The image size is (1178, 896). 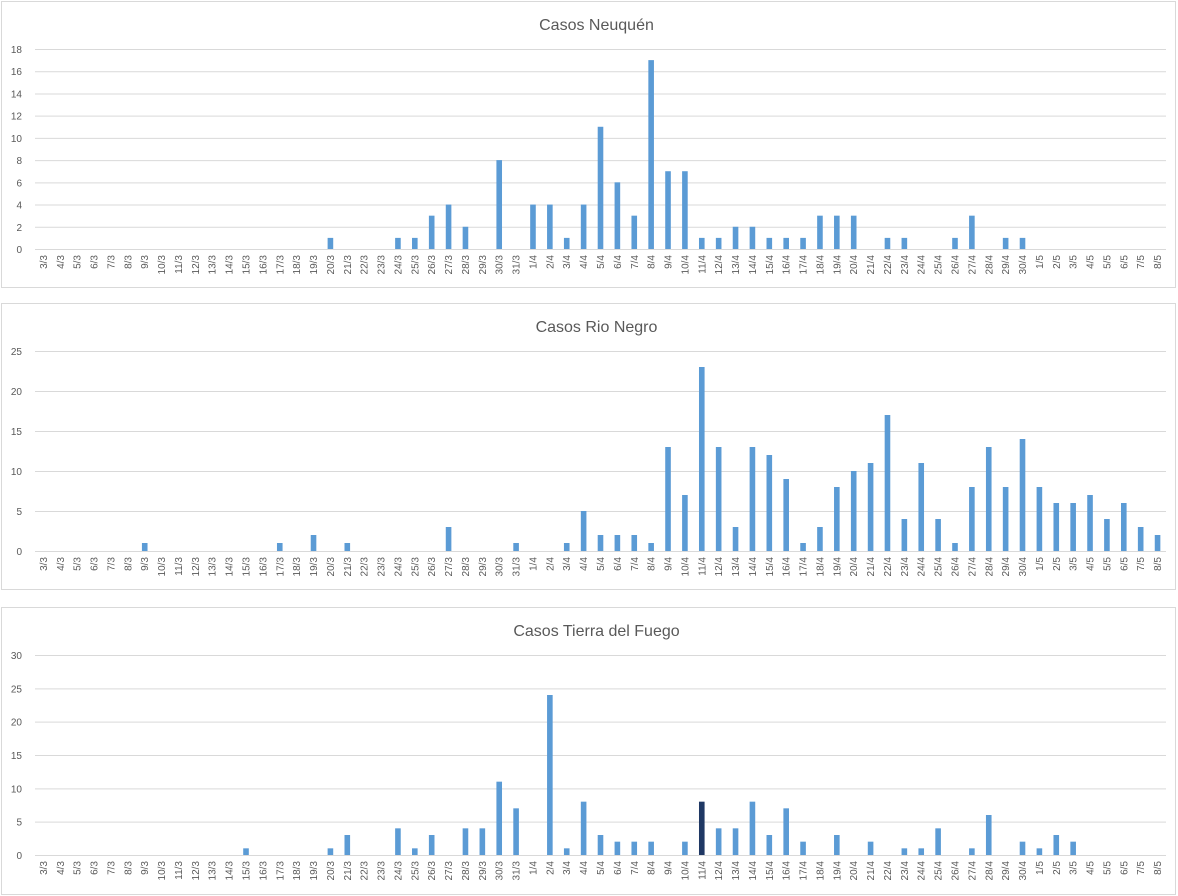 I want to click on y-tick-label: 8, so click(x=19, y=161).